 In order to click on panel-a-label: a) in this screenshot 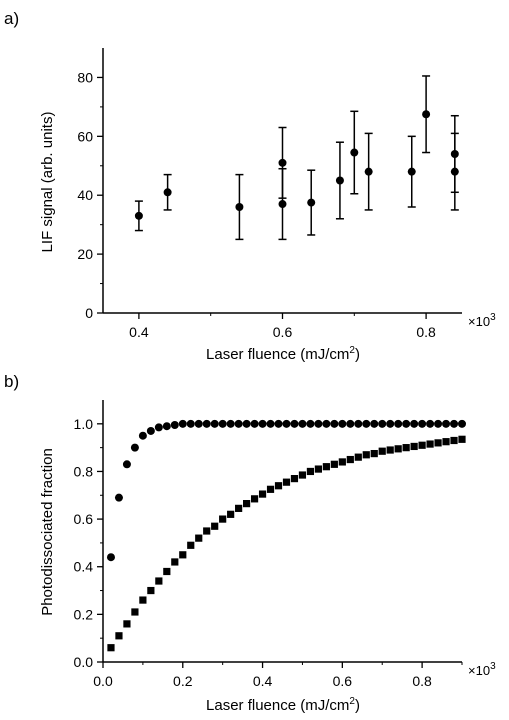, I will do `click(11, 18)`.